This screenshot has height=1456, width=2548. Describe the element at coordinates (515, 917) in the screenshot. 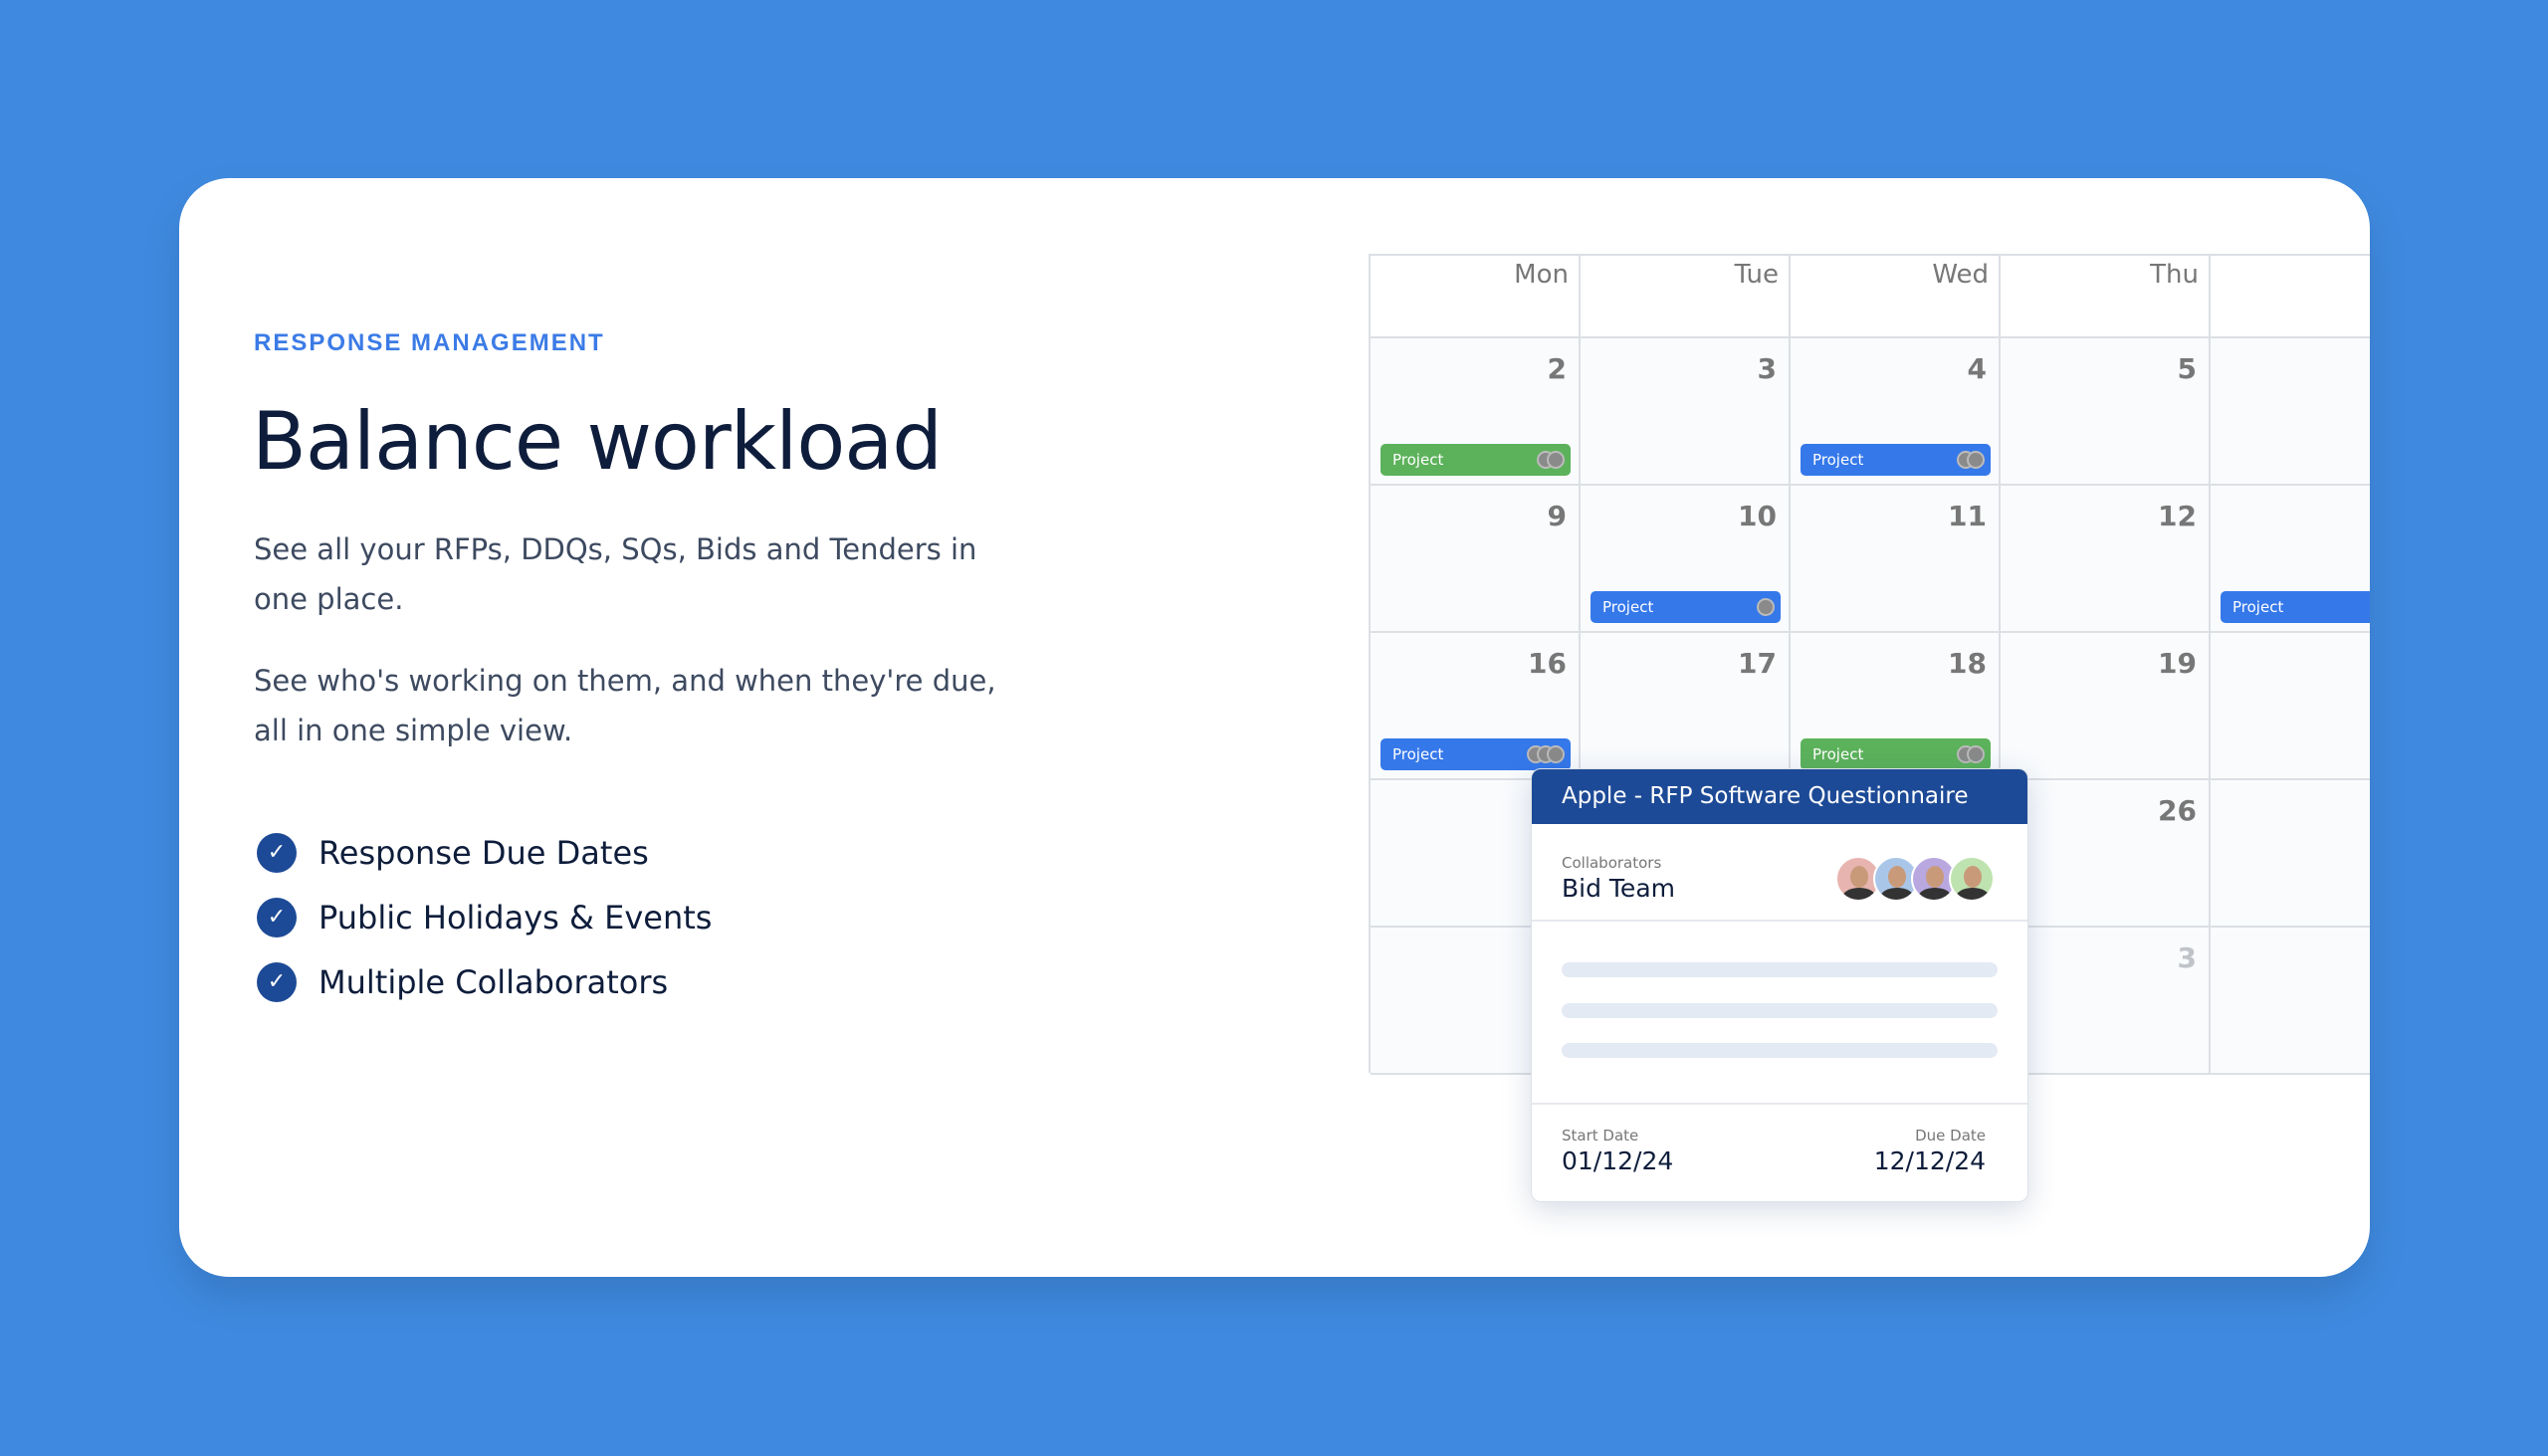

I see `feature-label: Public Holidays & Events` at that location.